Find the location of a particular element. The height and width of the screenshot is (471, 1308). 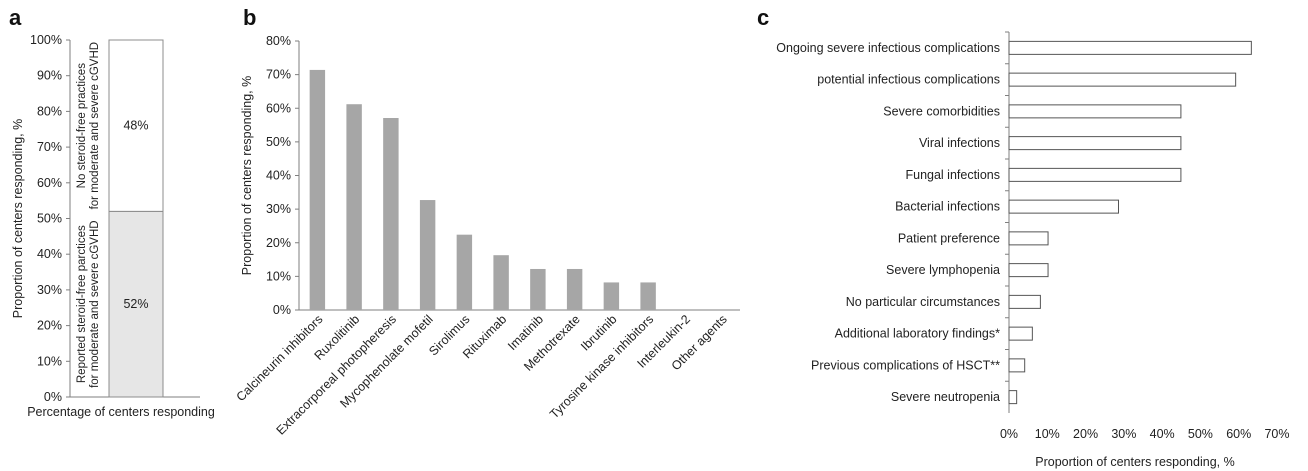

b-bar-extracorporeal-photopheresis is located at coordinates (391, 214).